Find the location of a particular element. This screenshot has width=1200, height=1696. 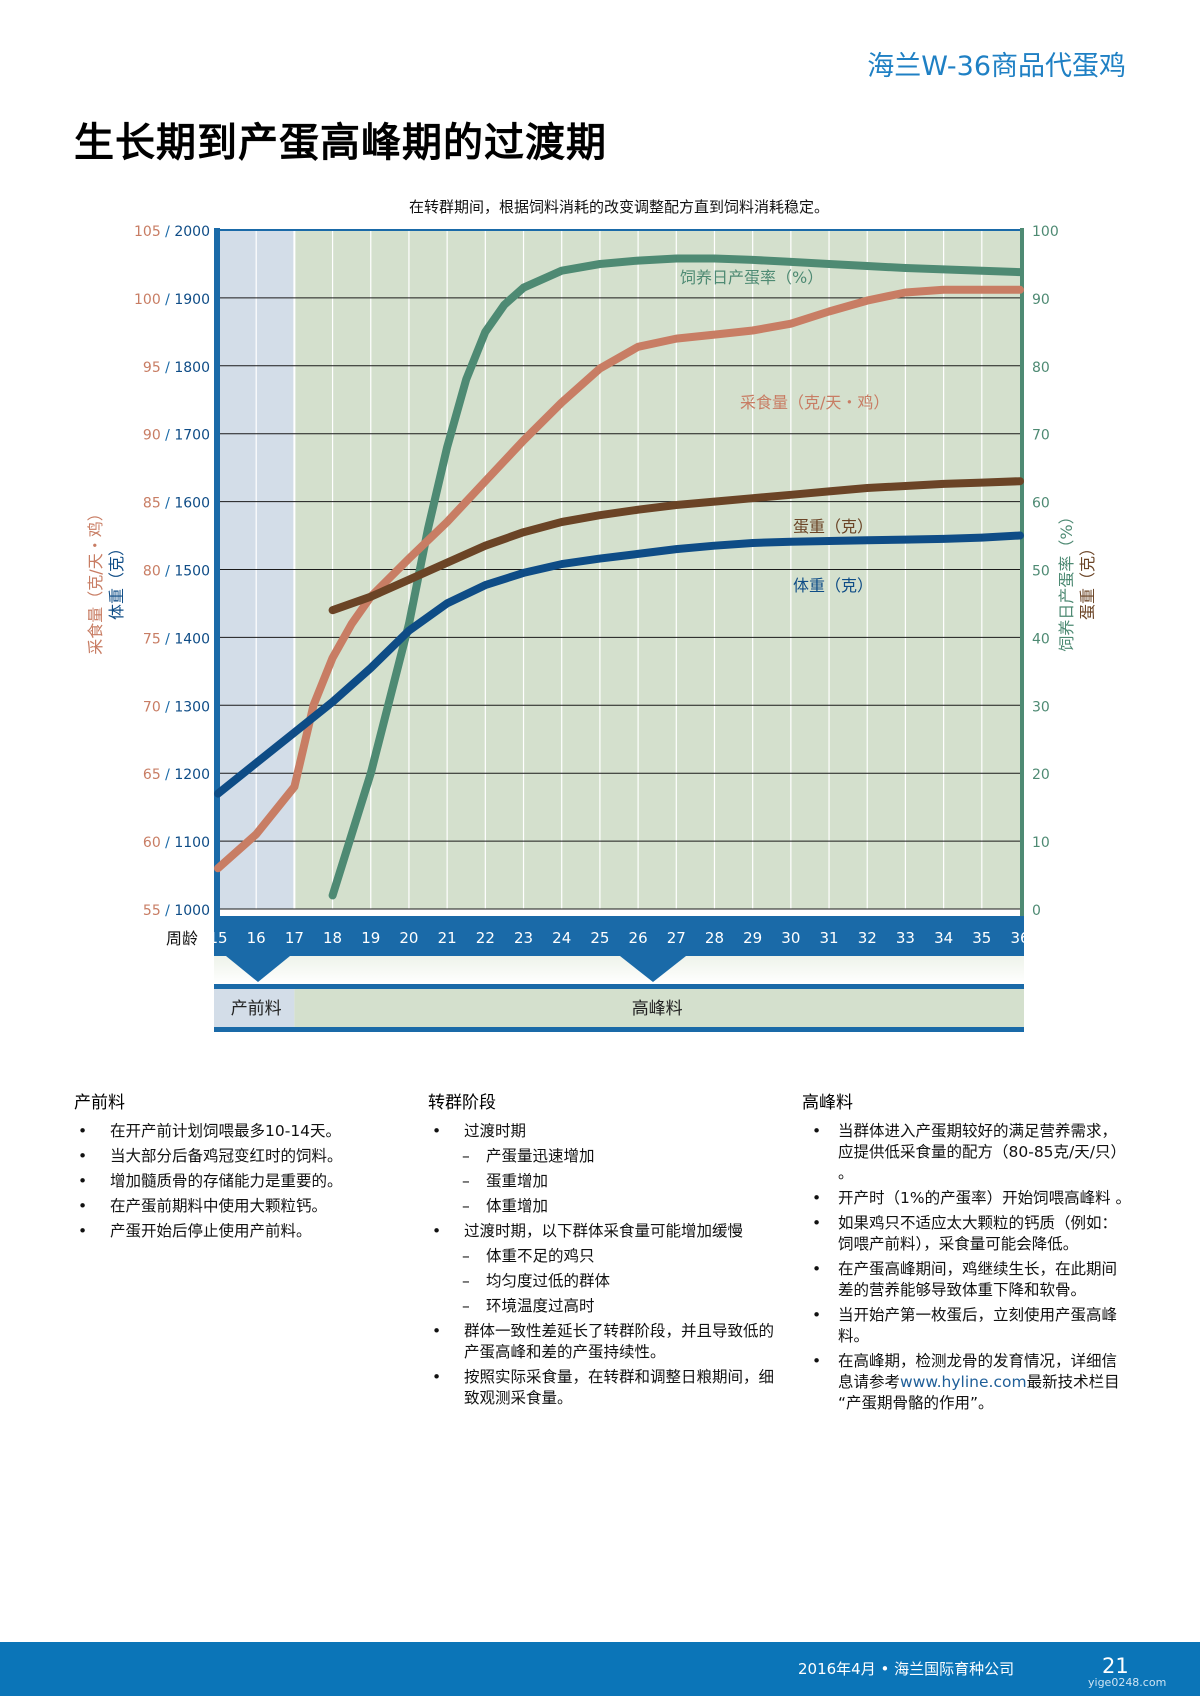

sub-list-item: 产蛋量迅速增加 is located at coordinates (604, 1156).